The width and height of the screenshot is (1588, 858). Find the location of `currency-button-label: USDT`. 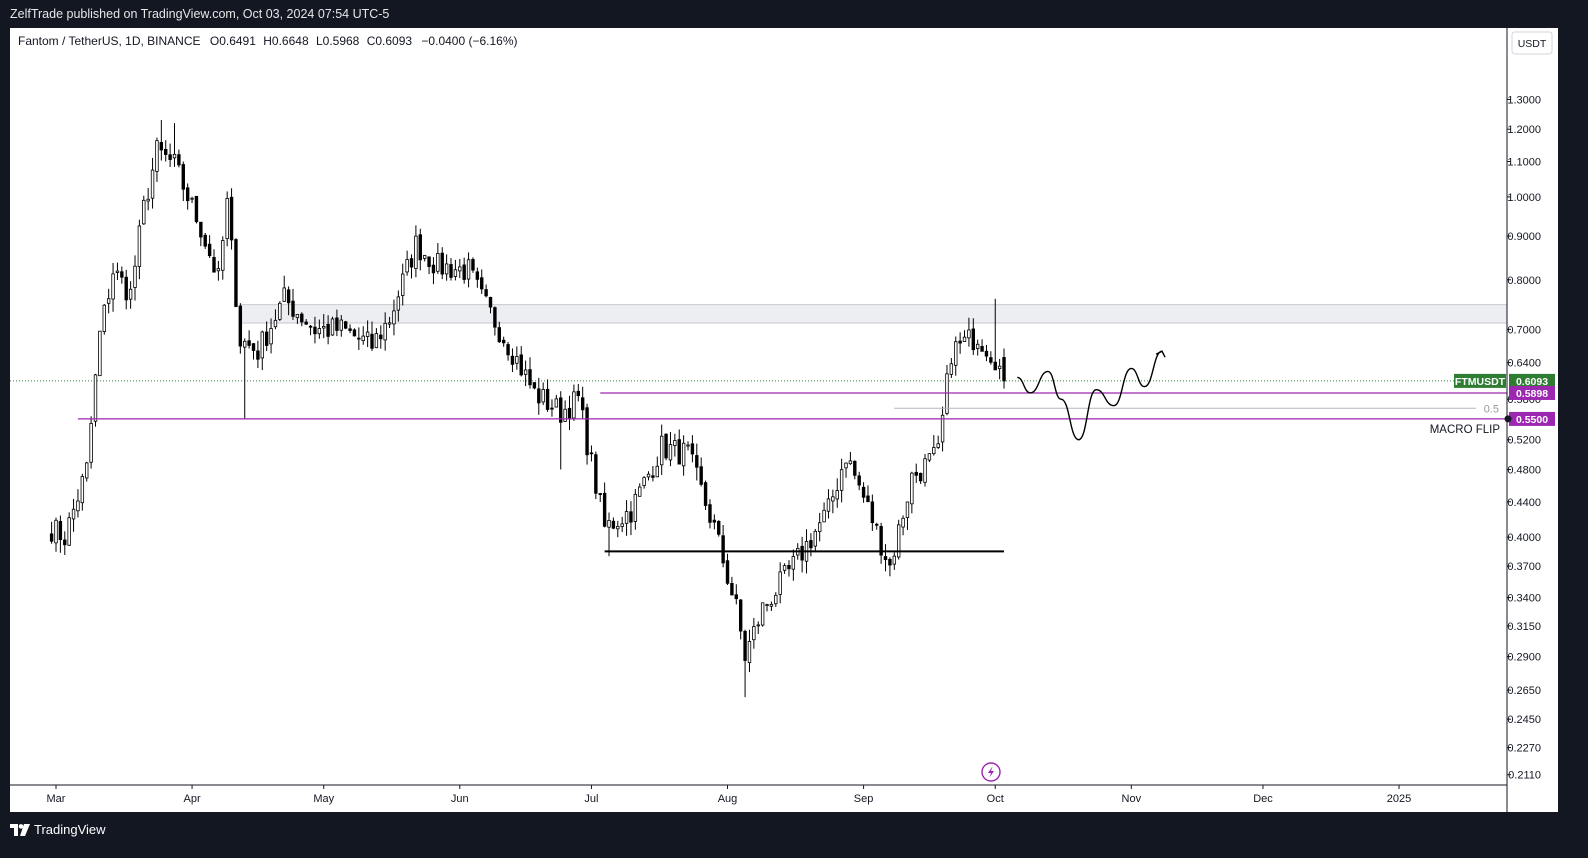

currency-button-label: USDT is located at coordinates (1532, 44).